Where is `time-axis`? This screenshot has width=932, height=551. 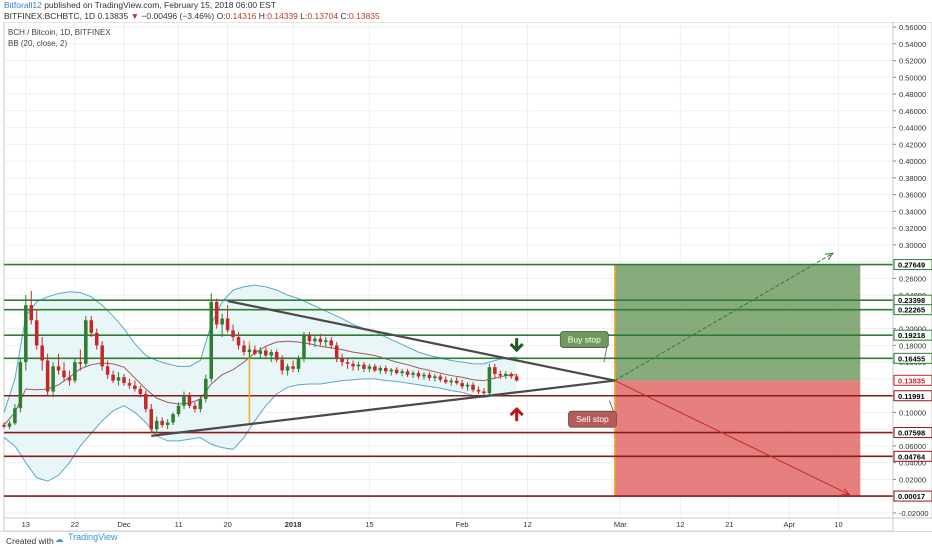
time-axis is located at coordinates (448, 524).